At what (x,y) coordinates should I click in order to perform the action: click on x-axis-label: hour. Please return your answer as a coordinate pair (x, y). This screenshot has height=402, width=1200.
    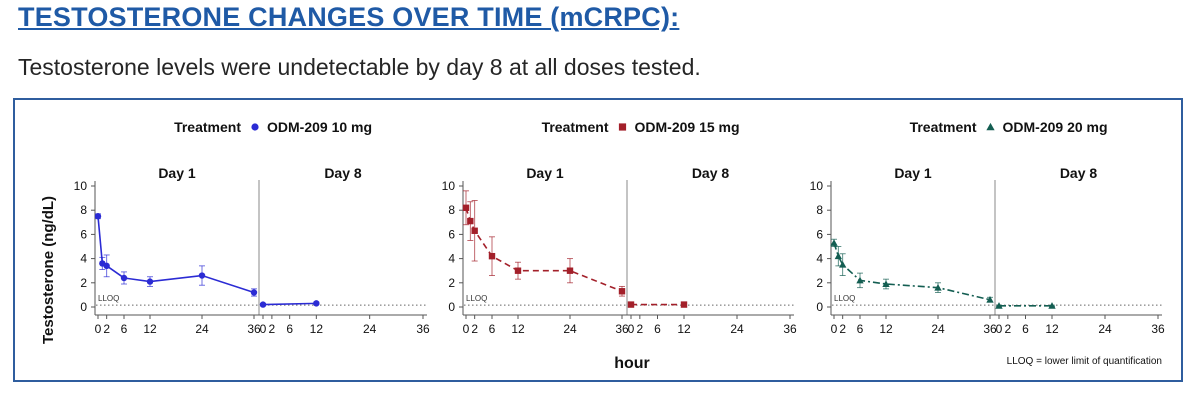
    Looking at the image, I should click on (632, 363).